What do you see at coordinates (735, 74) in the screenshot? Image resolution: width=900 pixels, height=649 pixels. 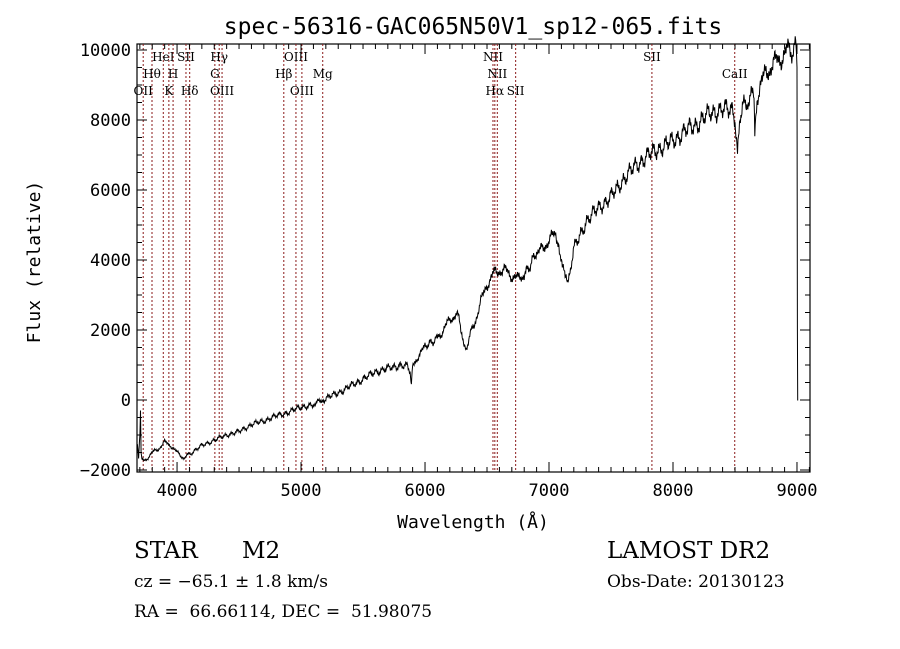 I see `line-marker-label: CaII` at bounding box center [735, 74].